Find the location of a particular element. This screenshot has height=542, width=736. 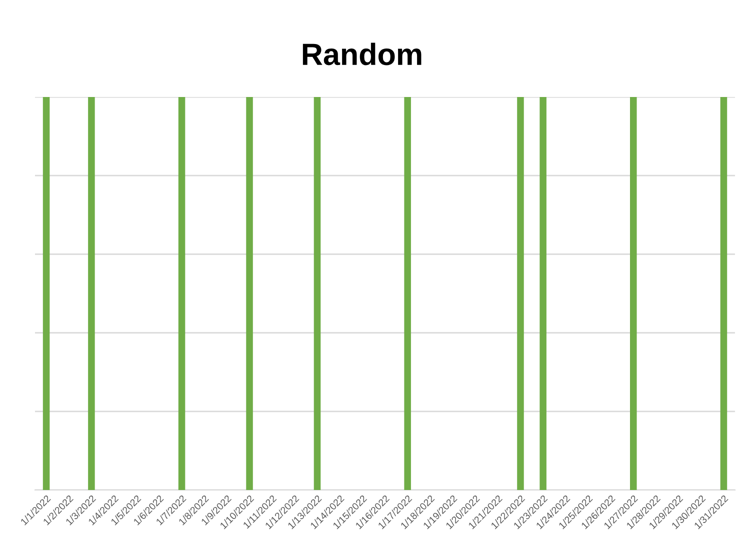

chart-title: Random is located at coordinates (362, 54).